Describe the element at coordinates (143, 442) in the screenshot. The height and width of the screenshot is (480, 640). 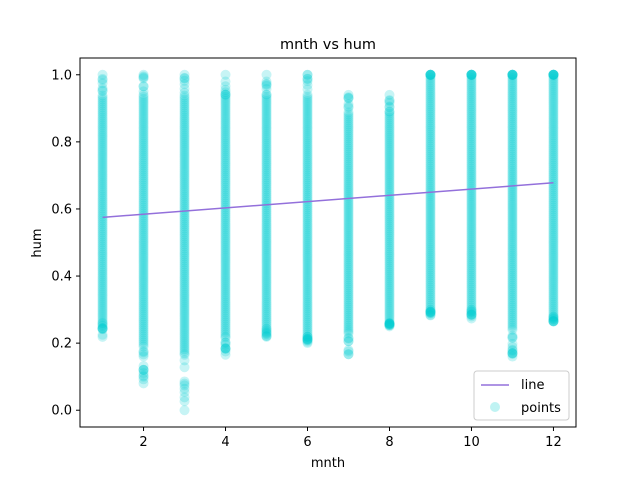
I see `x-tick-label: 2` at that location.